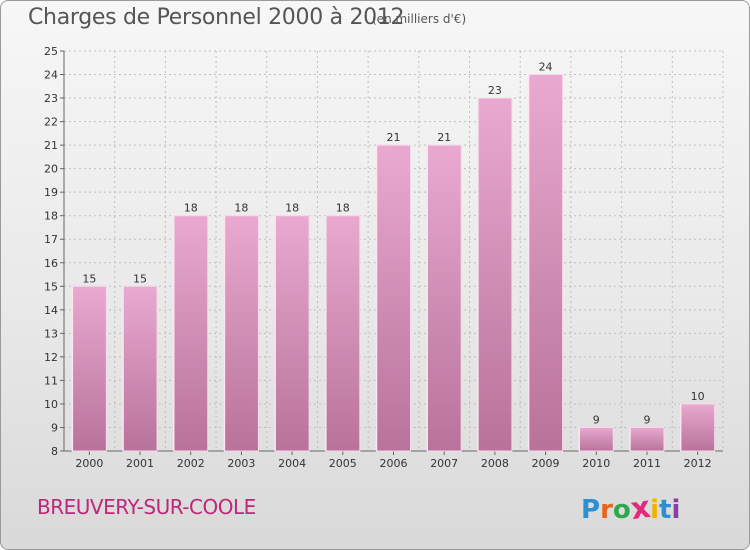  Describe the element at coordinates (51, 357) in the screenshot. I see `y-tick-label: 12` at that location.